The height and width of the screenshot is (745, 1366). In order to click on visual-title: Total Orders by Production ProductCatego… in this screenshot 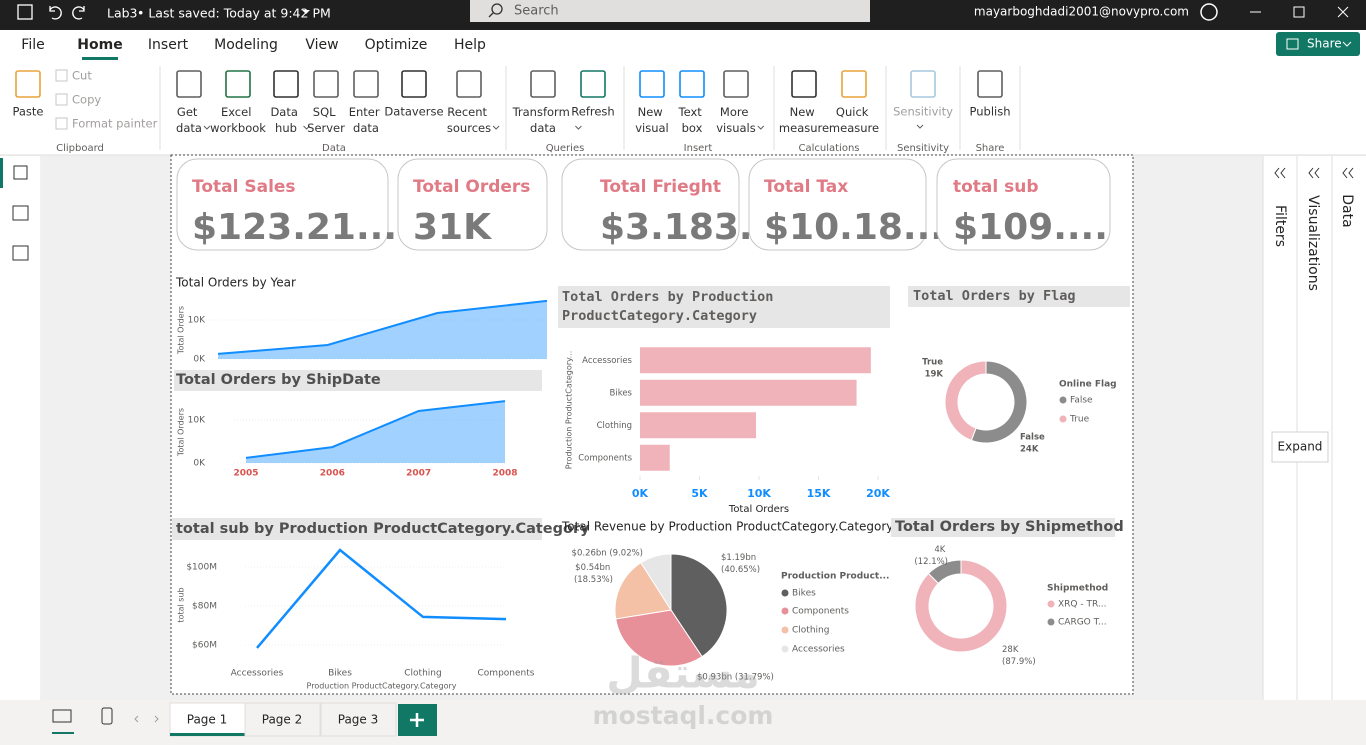, I will do `click(671, 306)`.